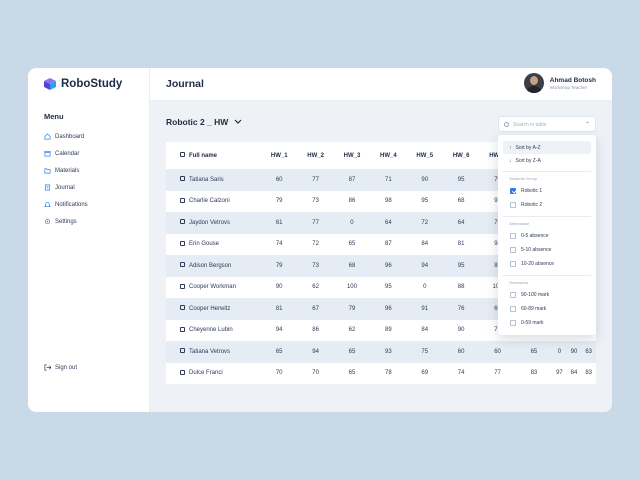 The image size is (640, 480). I want to click on sidebar-item-settings: Settings, so click(66, 221).